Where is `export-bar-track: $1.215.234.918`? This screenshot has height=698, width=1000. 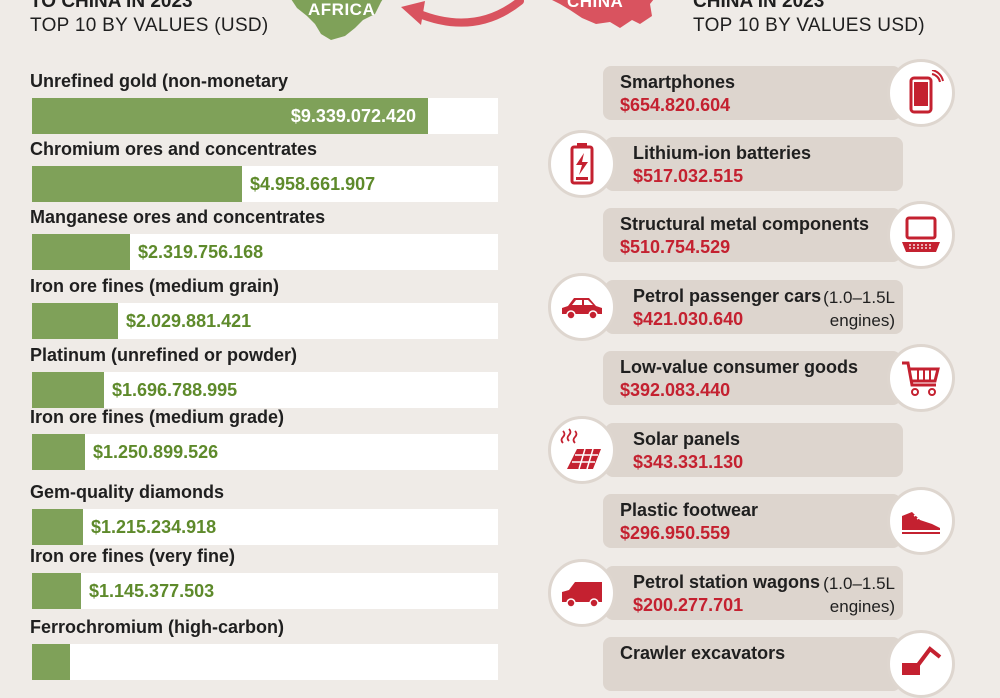
export-bar-track: $1.215.234.918 is located at coordinates (265, 527).